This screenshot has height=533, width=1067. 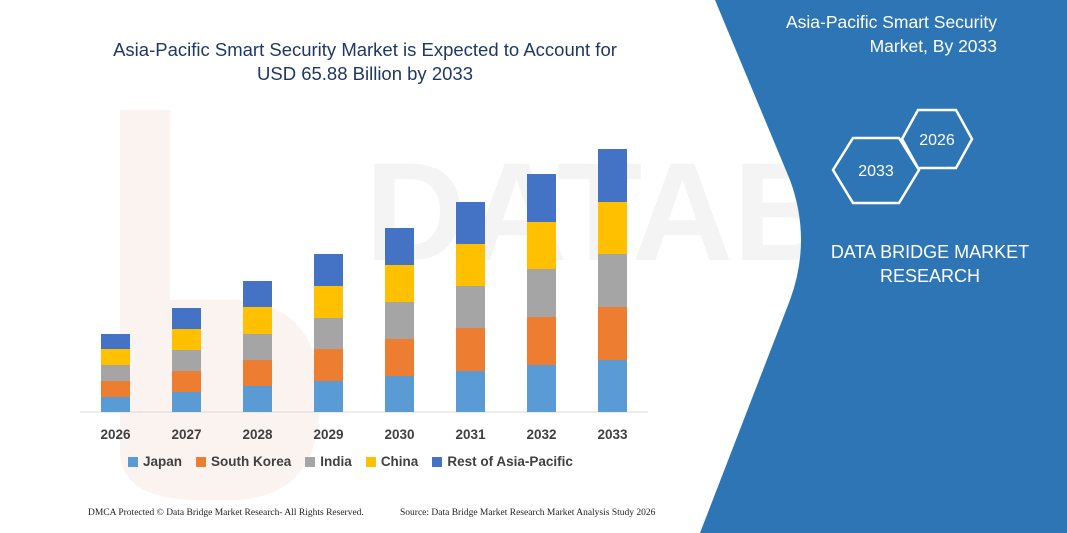 What do you see at coordinates (470, 265) in the screenshot?
I see `bar-segment-china-2031` at bounding box center [470, 265].